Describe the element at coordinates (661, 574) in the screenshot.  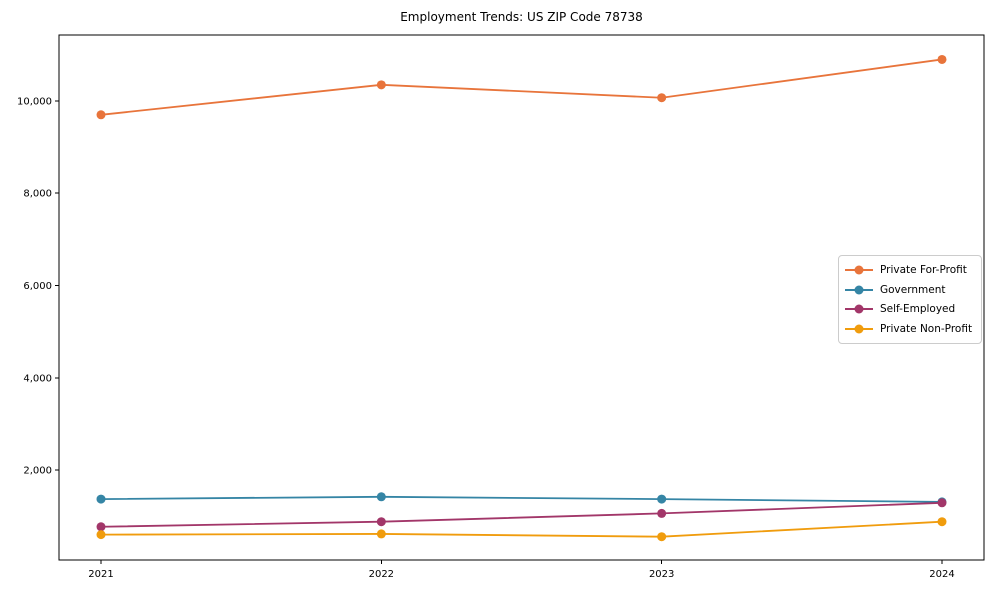
I see `x-tick-label: 2023` at that location.